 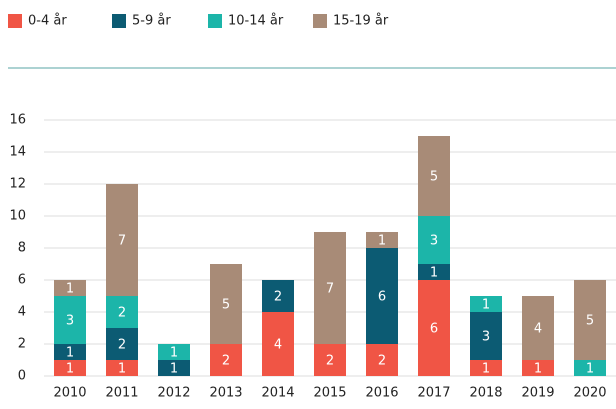 I want to click on y-tick-label: 6, so click(x=22, y=280).